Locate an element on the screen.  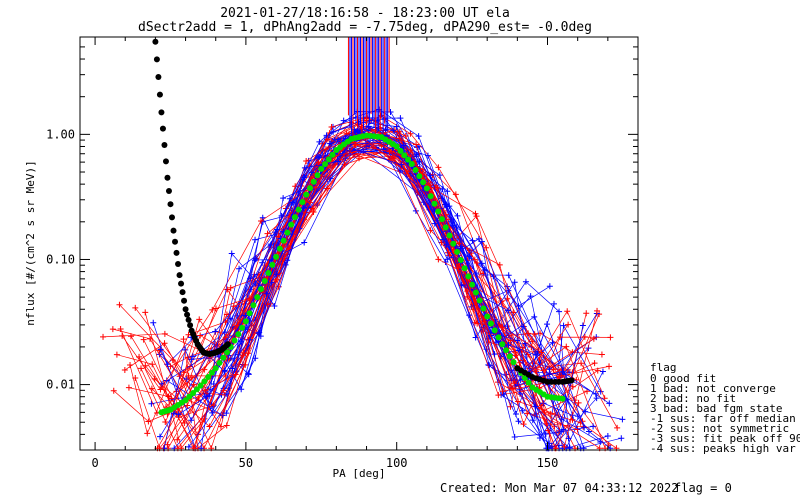
legend-entry: -2 sus: not symmetric is located at coordinates (719, 428).